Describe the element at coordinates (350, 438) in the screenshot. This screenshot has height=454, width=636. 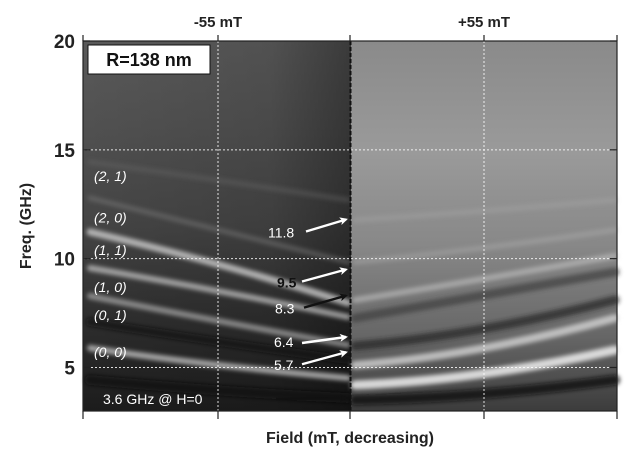
I see `x-axis-label: Field (mT, decreasing)` at that location.